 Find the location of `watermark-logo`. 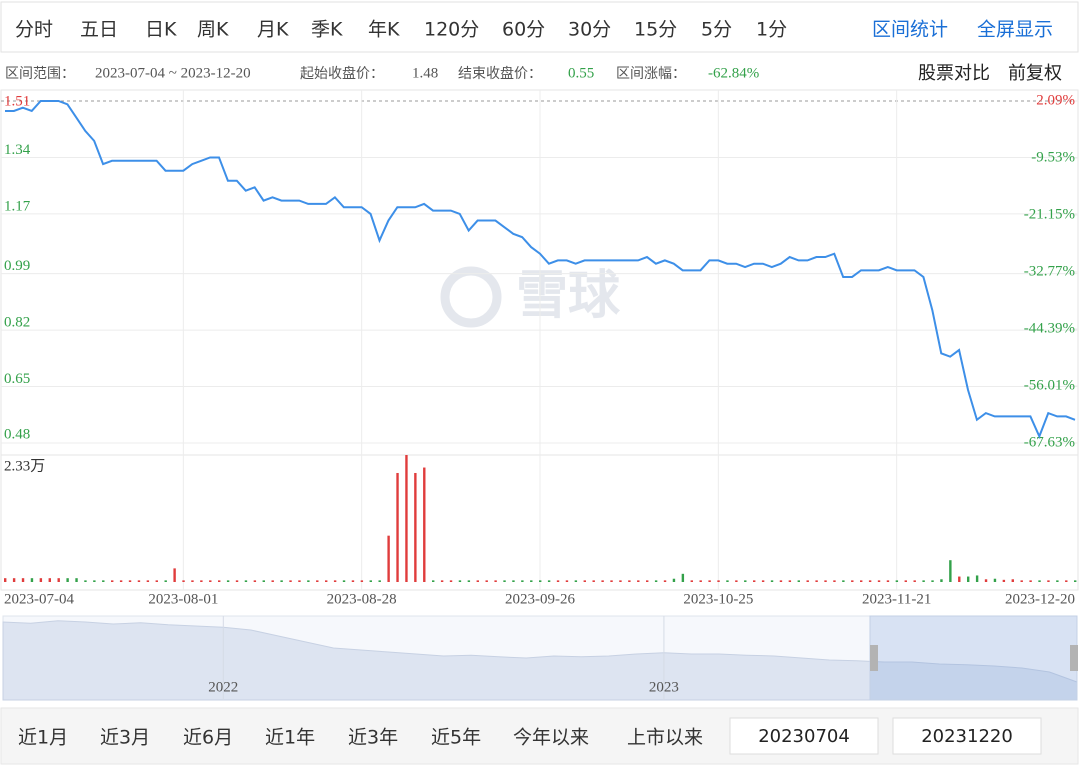

watermark-logo is located at coordinates (471, 297).